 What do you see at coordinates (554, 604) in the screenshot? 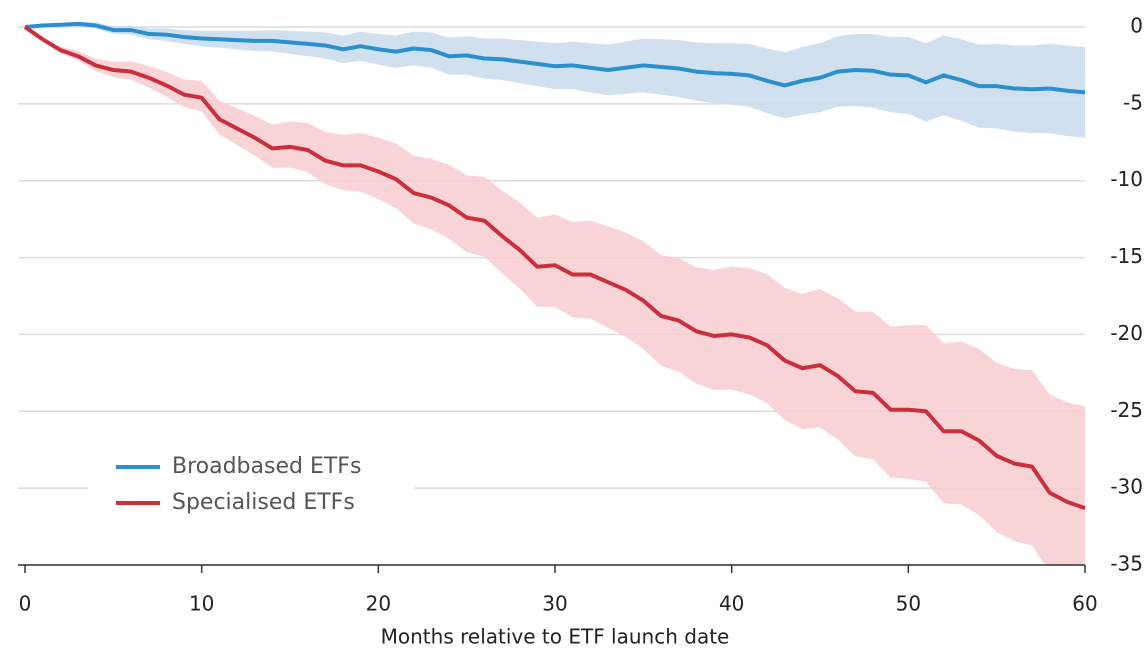
I see `x-tick-label: 30` at bounding box center [554, 604].